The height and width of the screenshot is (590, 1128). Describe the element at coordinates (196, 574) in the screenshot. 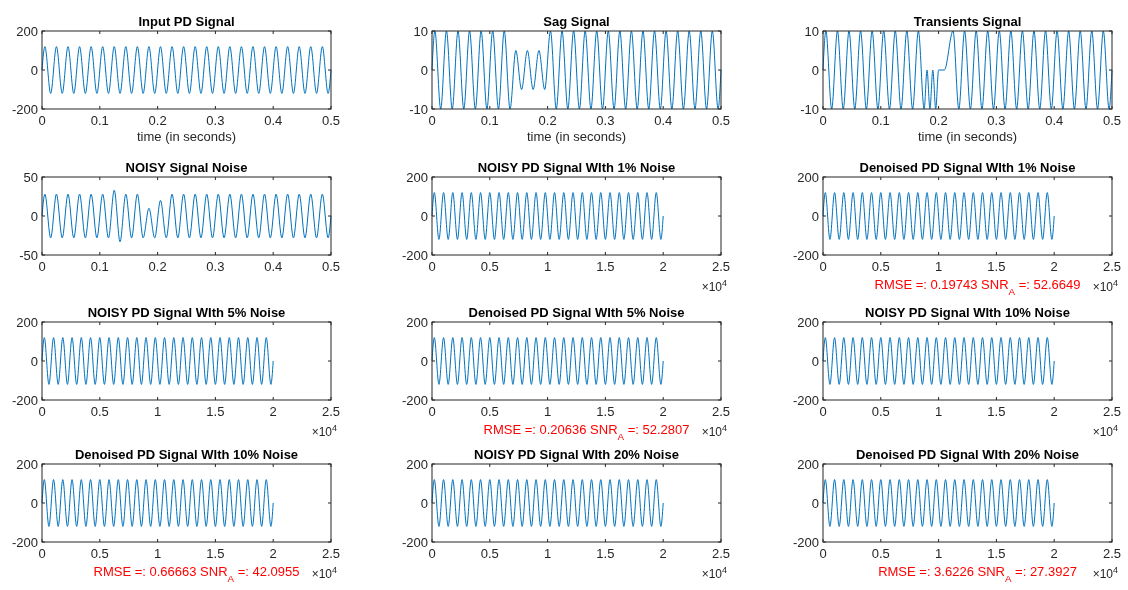

I see `text: RMSE =: 0.66663 SNR$_{A}$ =: 42.0955` at that location.